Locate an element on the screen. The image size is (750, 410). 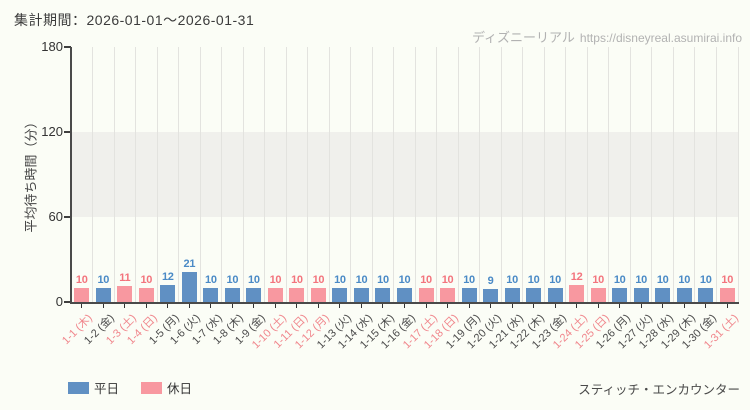
legend-item-weekday: 平日 is located at coordinates (93, 387).